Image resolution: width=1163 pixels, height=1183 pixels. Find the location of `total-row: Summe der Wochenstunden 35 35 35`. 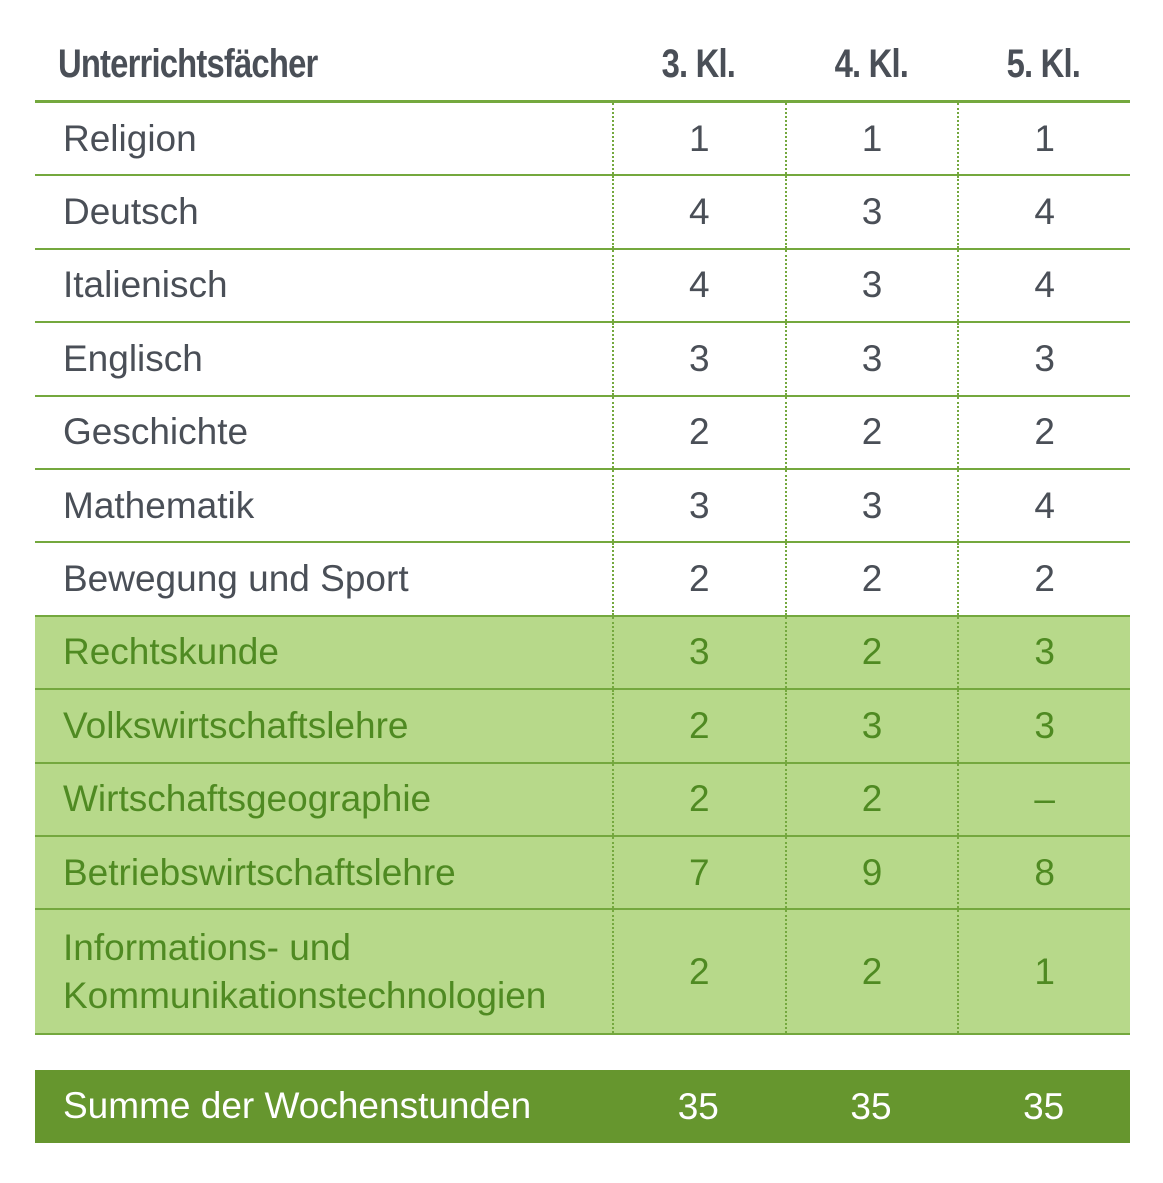

total-row: Summe der Wochenstunden 35 35 35 is located at coordinates (582, 1106).